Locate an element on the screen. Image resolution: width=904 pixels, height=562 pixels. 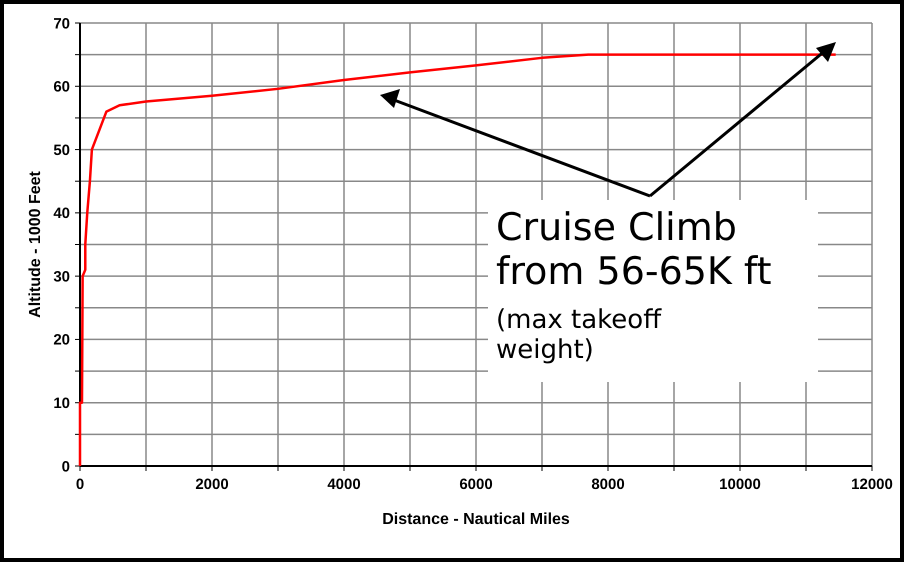
y-tick-label: 70 is located at coordinates (61, 23).